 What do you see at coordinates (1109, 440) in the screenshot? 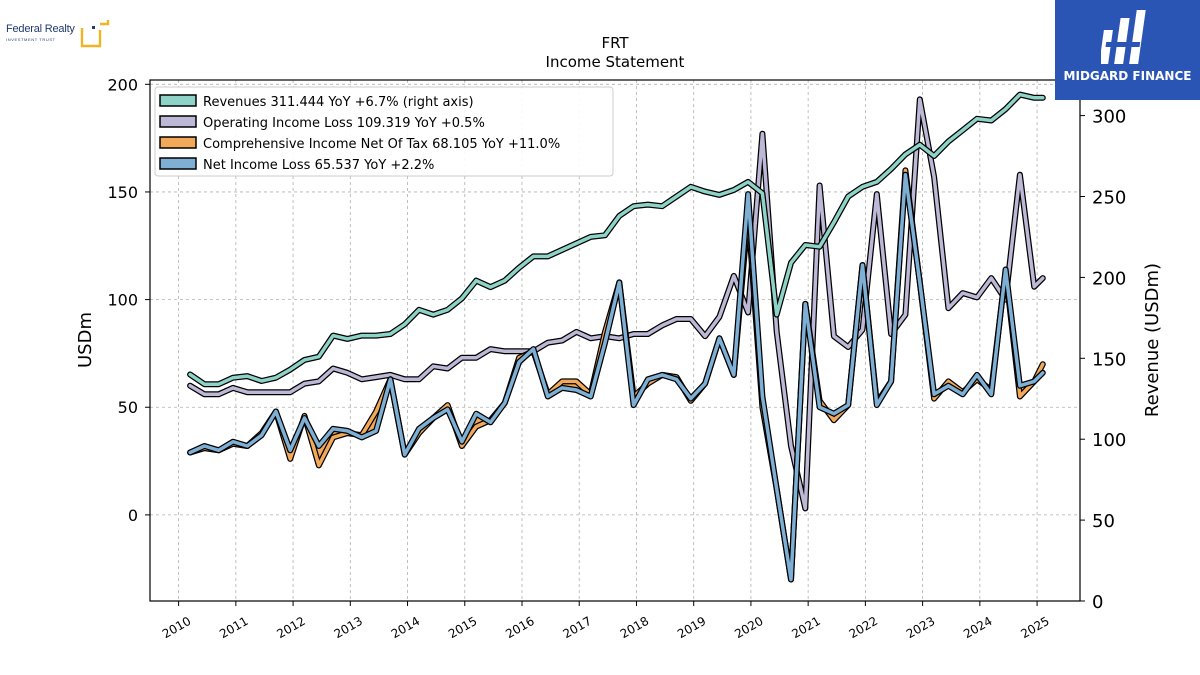
I see `y-right-tick-label: 100` at bounding box center [1109, 440].